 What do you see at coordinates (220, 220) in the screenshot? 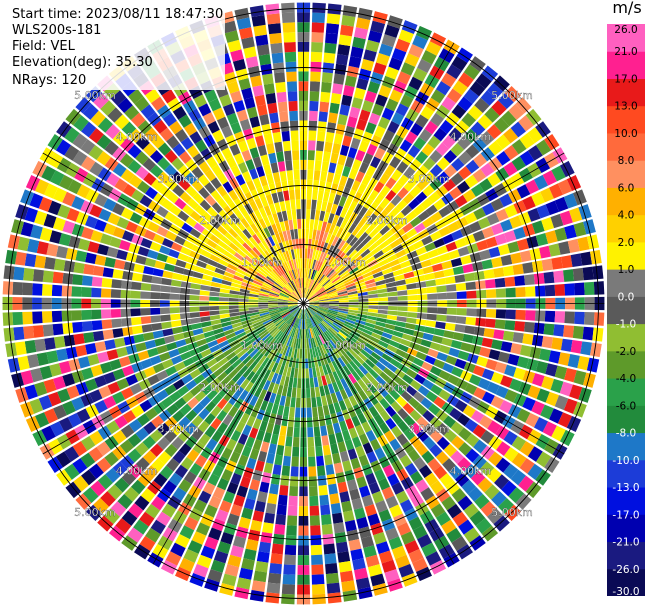
I see `range-ring-label: 2.00km` at bounding box center [220, 220].